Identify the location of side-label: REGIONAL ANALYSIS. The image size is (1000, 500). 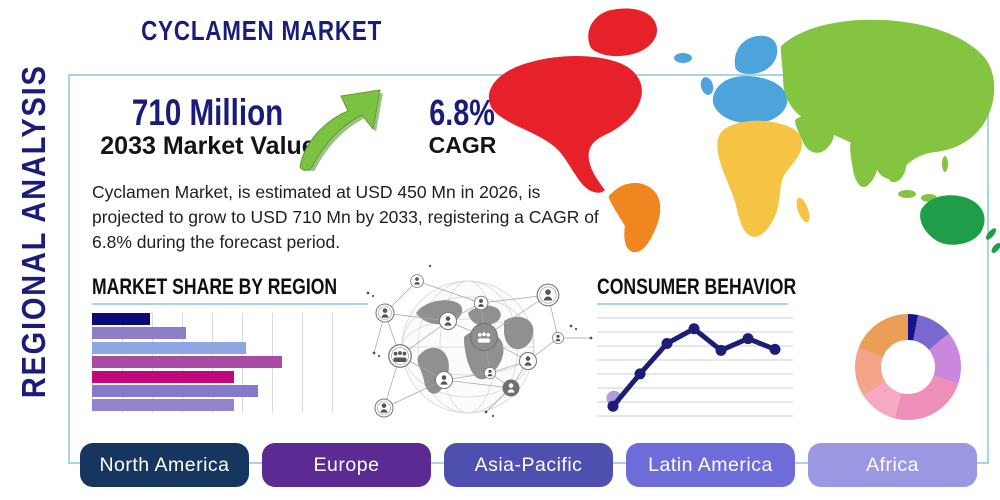
(33, 231).